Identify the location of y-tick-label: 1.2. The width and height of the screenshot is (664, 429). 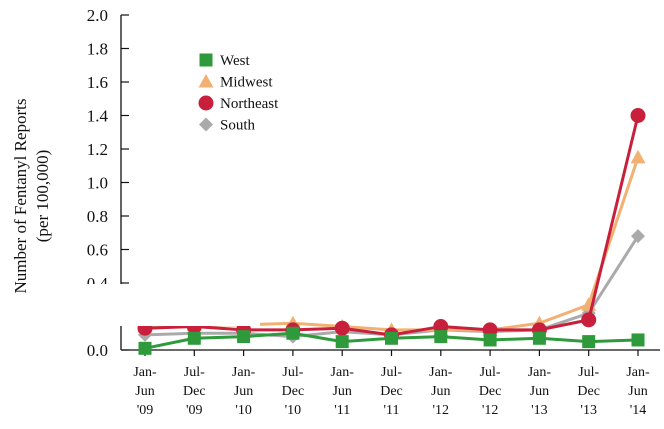
(97, 149).